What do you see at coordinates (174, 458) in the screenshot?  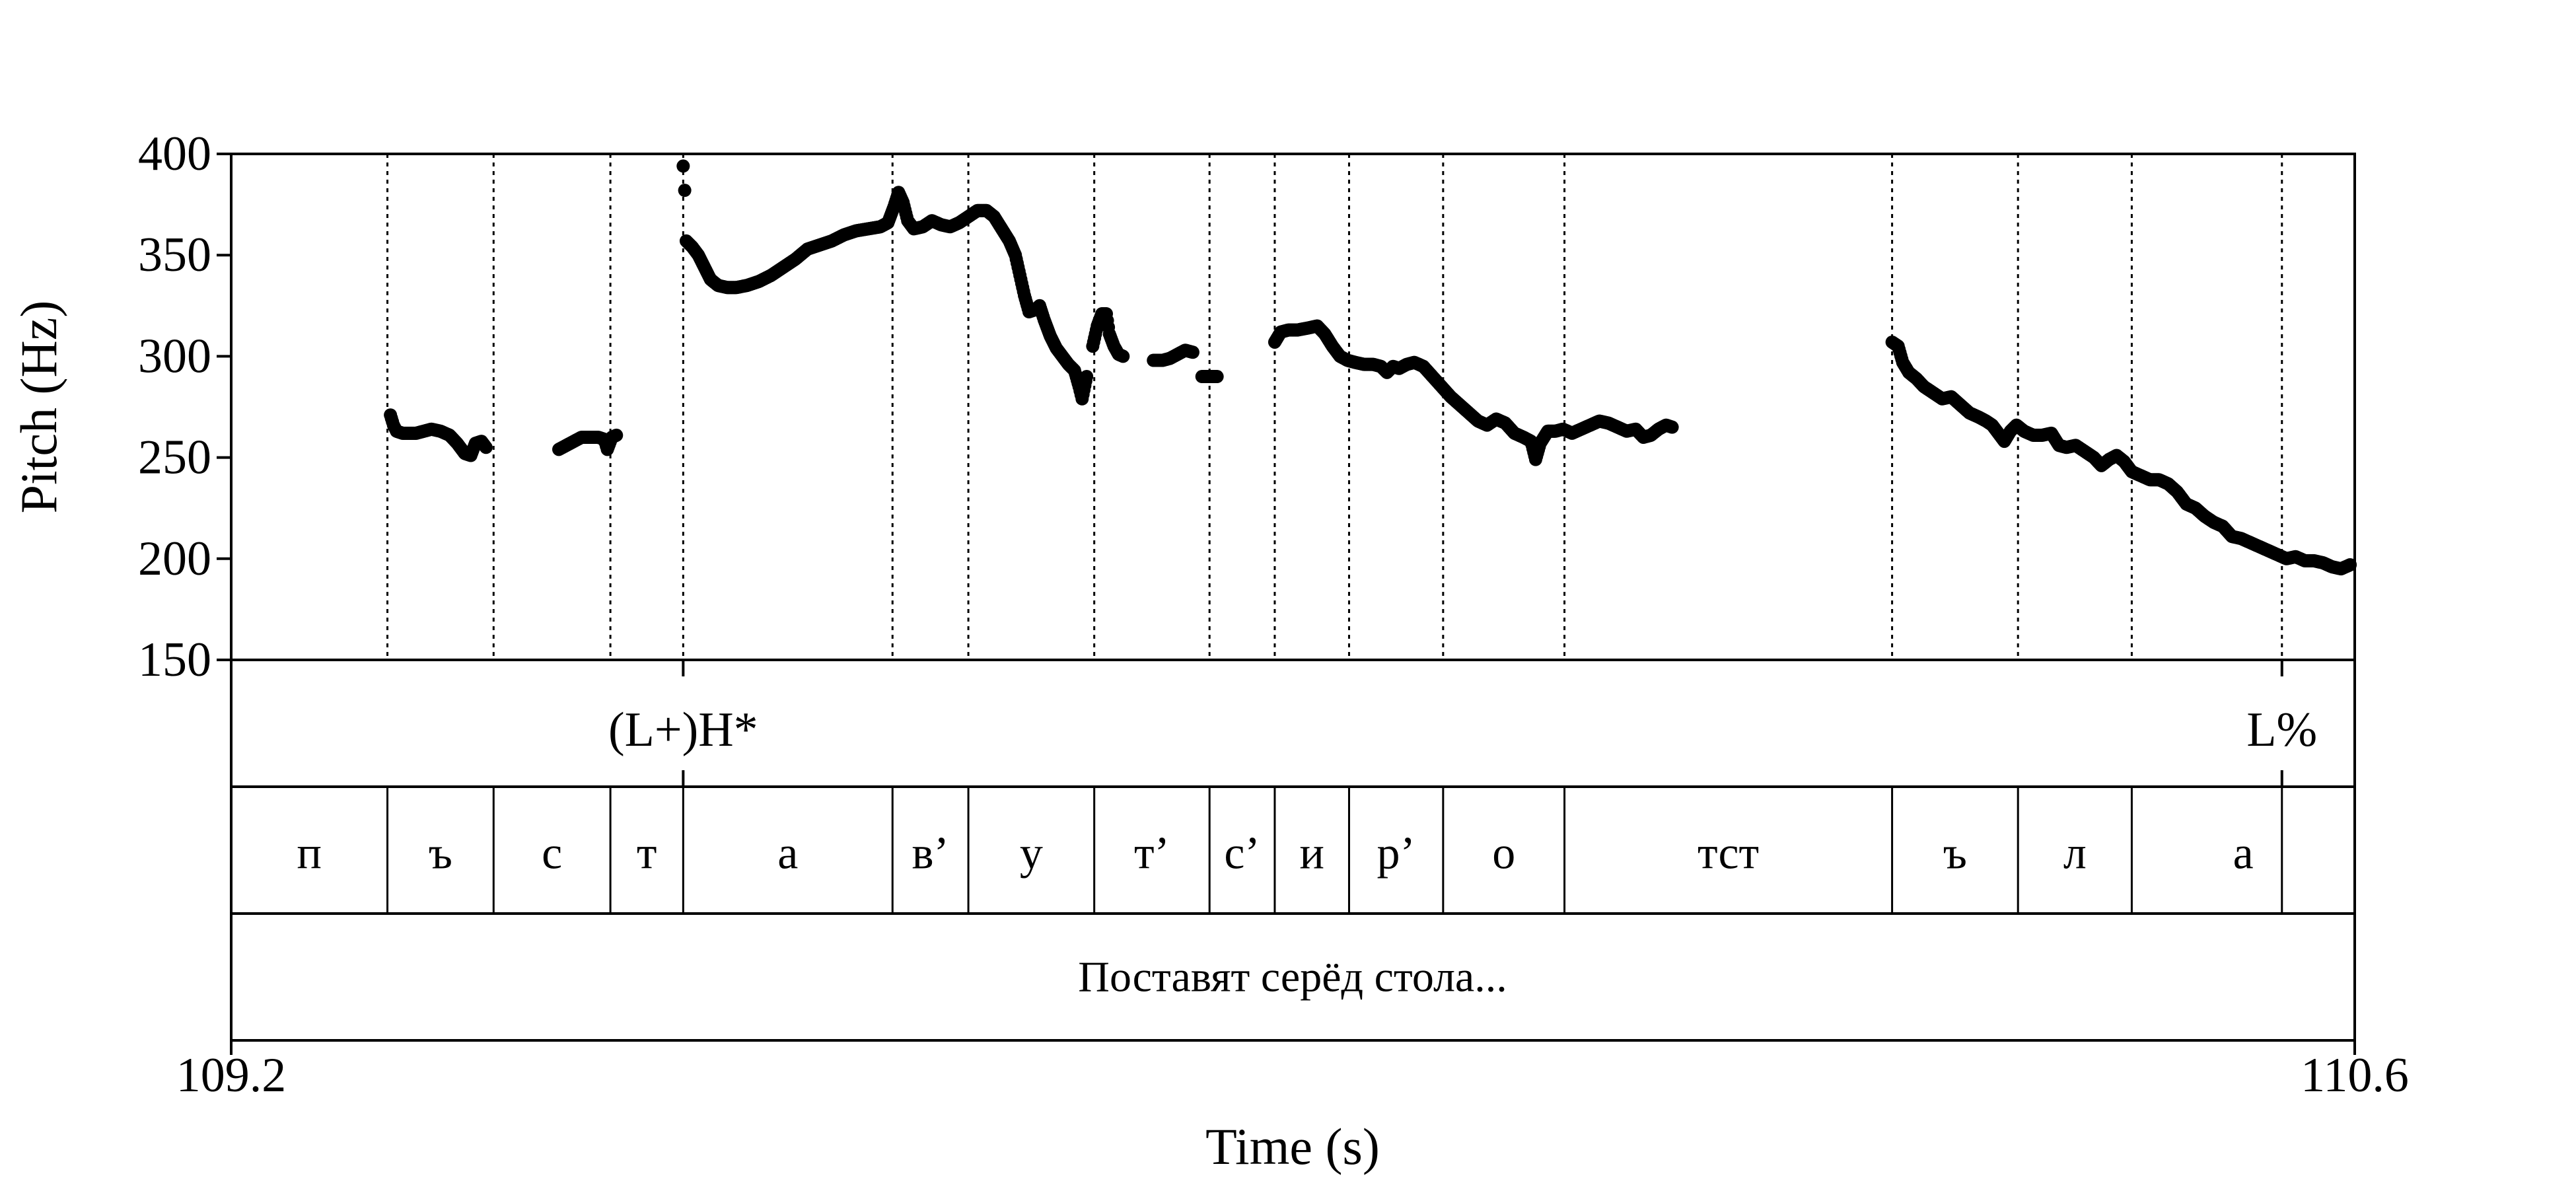 I see `y-tick-label: 250` at bounding box center [174, 458].